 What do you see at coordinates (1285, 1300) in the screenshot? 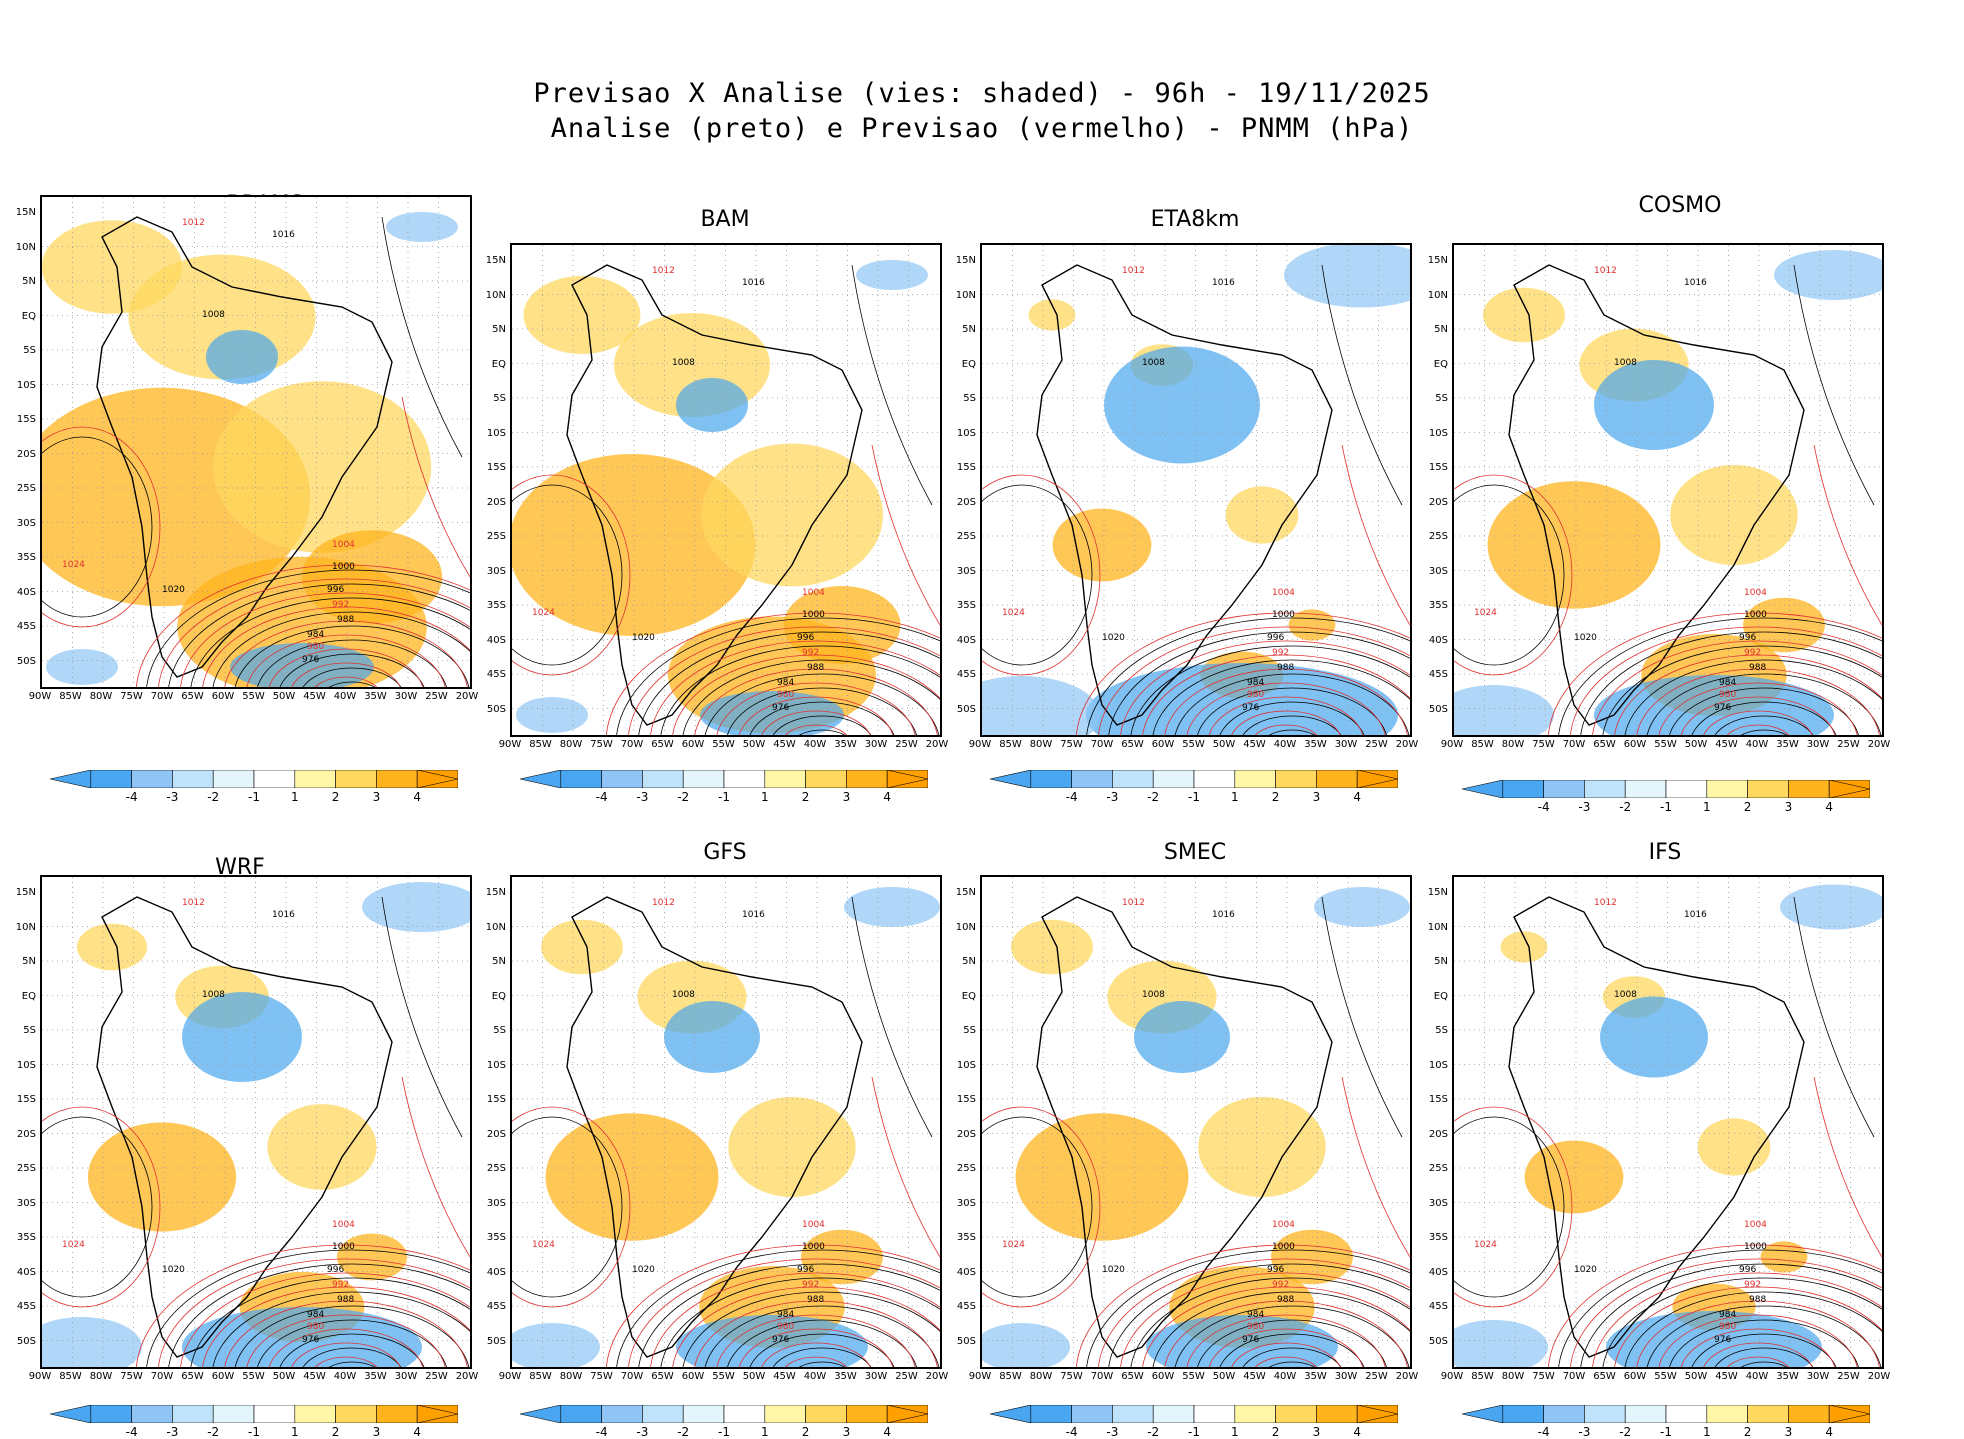
I see `isobar-label: 988` at bounding box center [1285, 1300].